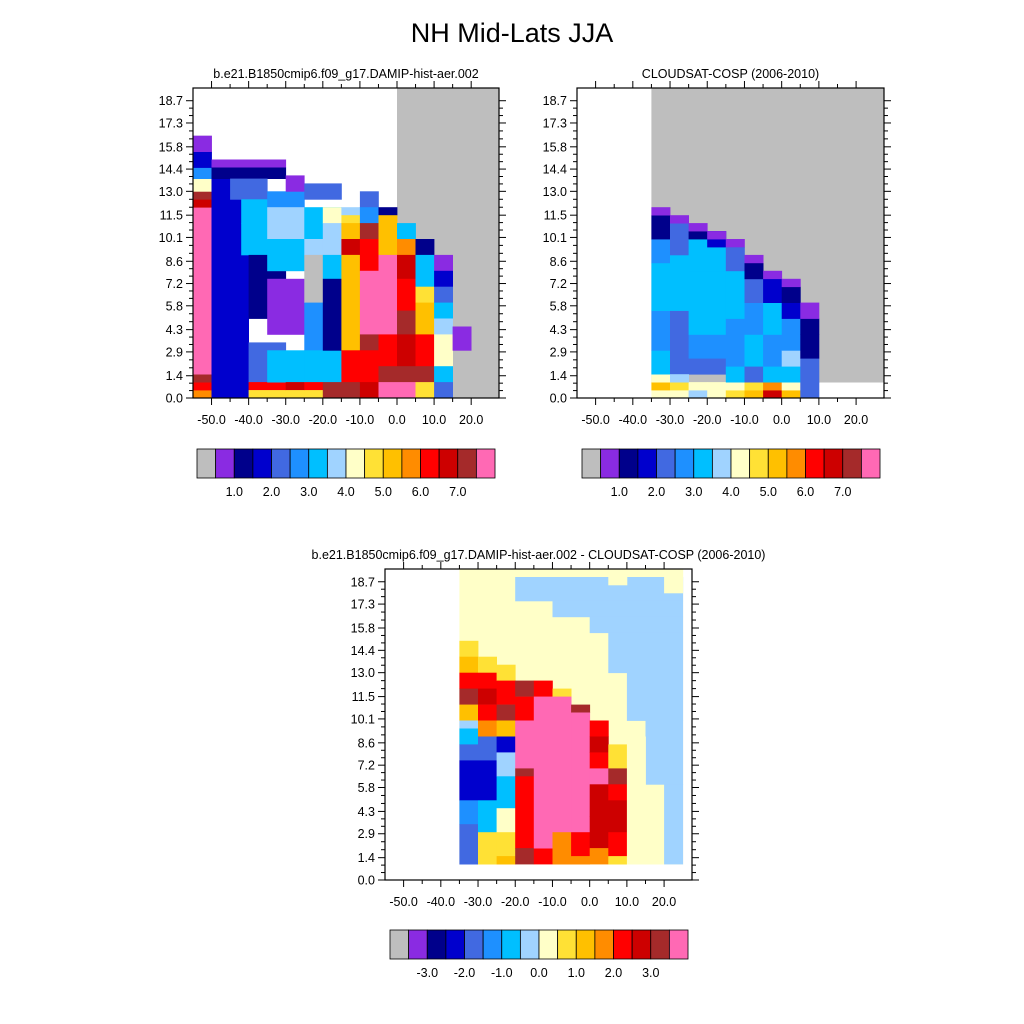 The width and height of the screenshot is (1024, 1024). I want to click on x-tick-label: 0.0, so click(589, 902).